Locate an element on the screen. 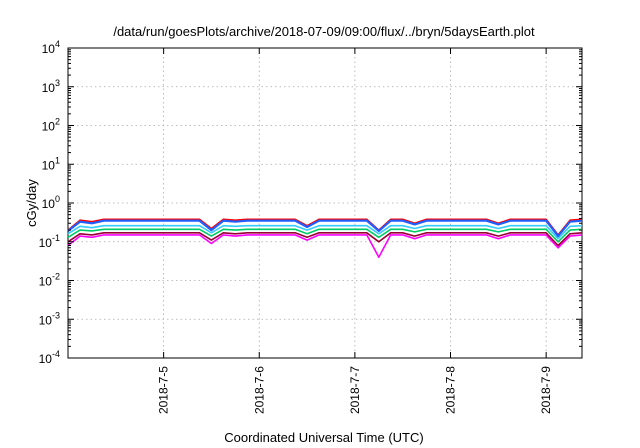 This screenshot has height=448, width=640. y-tick-label: 10¹ is located at coordinates (51, 163).